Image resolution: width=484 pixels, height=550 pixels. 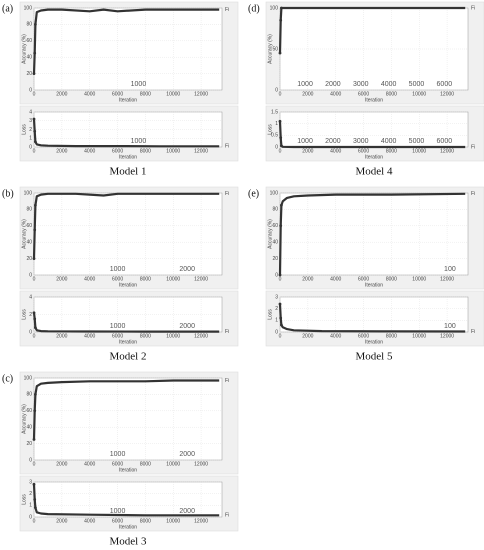 I want to click on epoch-annotation: 3000, so click(x=361, y=84).